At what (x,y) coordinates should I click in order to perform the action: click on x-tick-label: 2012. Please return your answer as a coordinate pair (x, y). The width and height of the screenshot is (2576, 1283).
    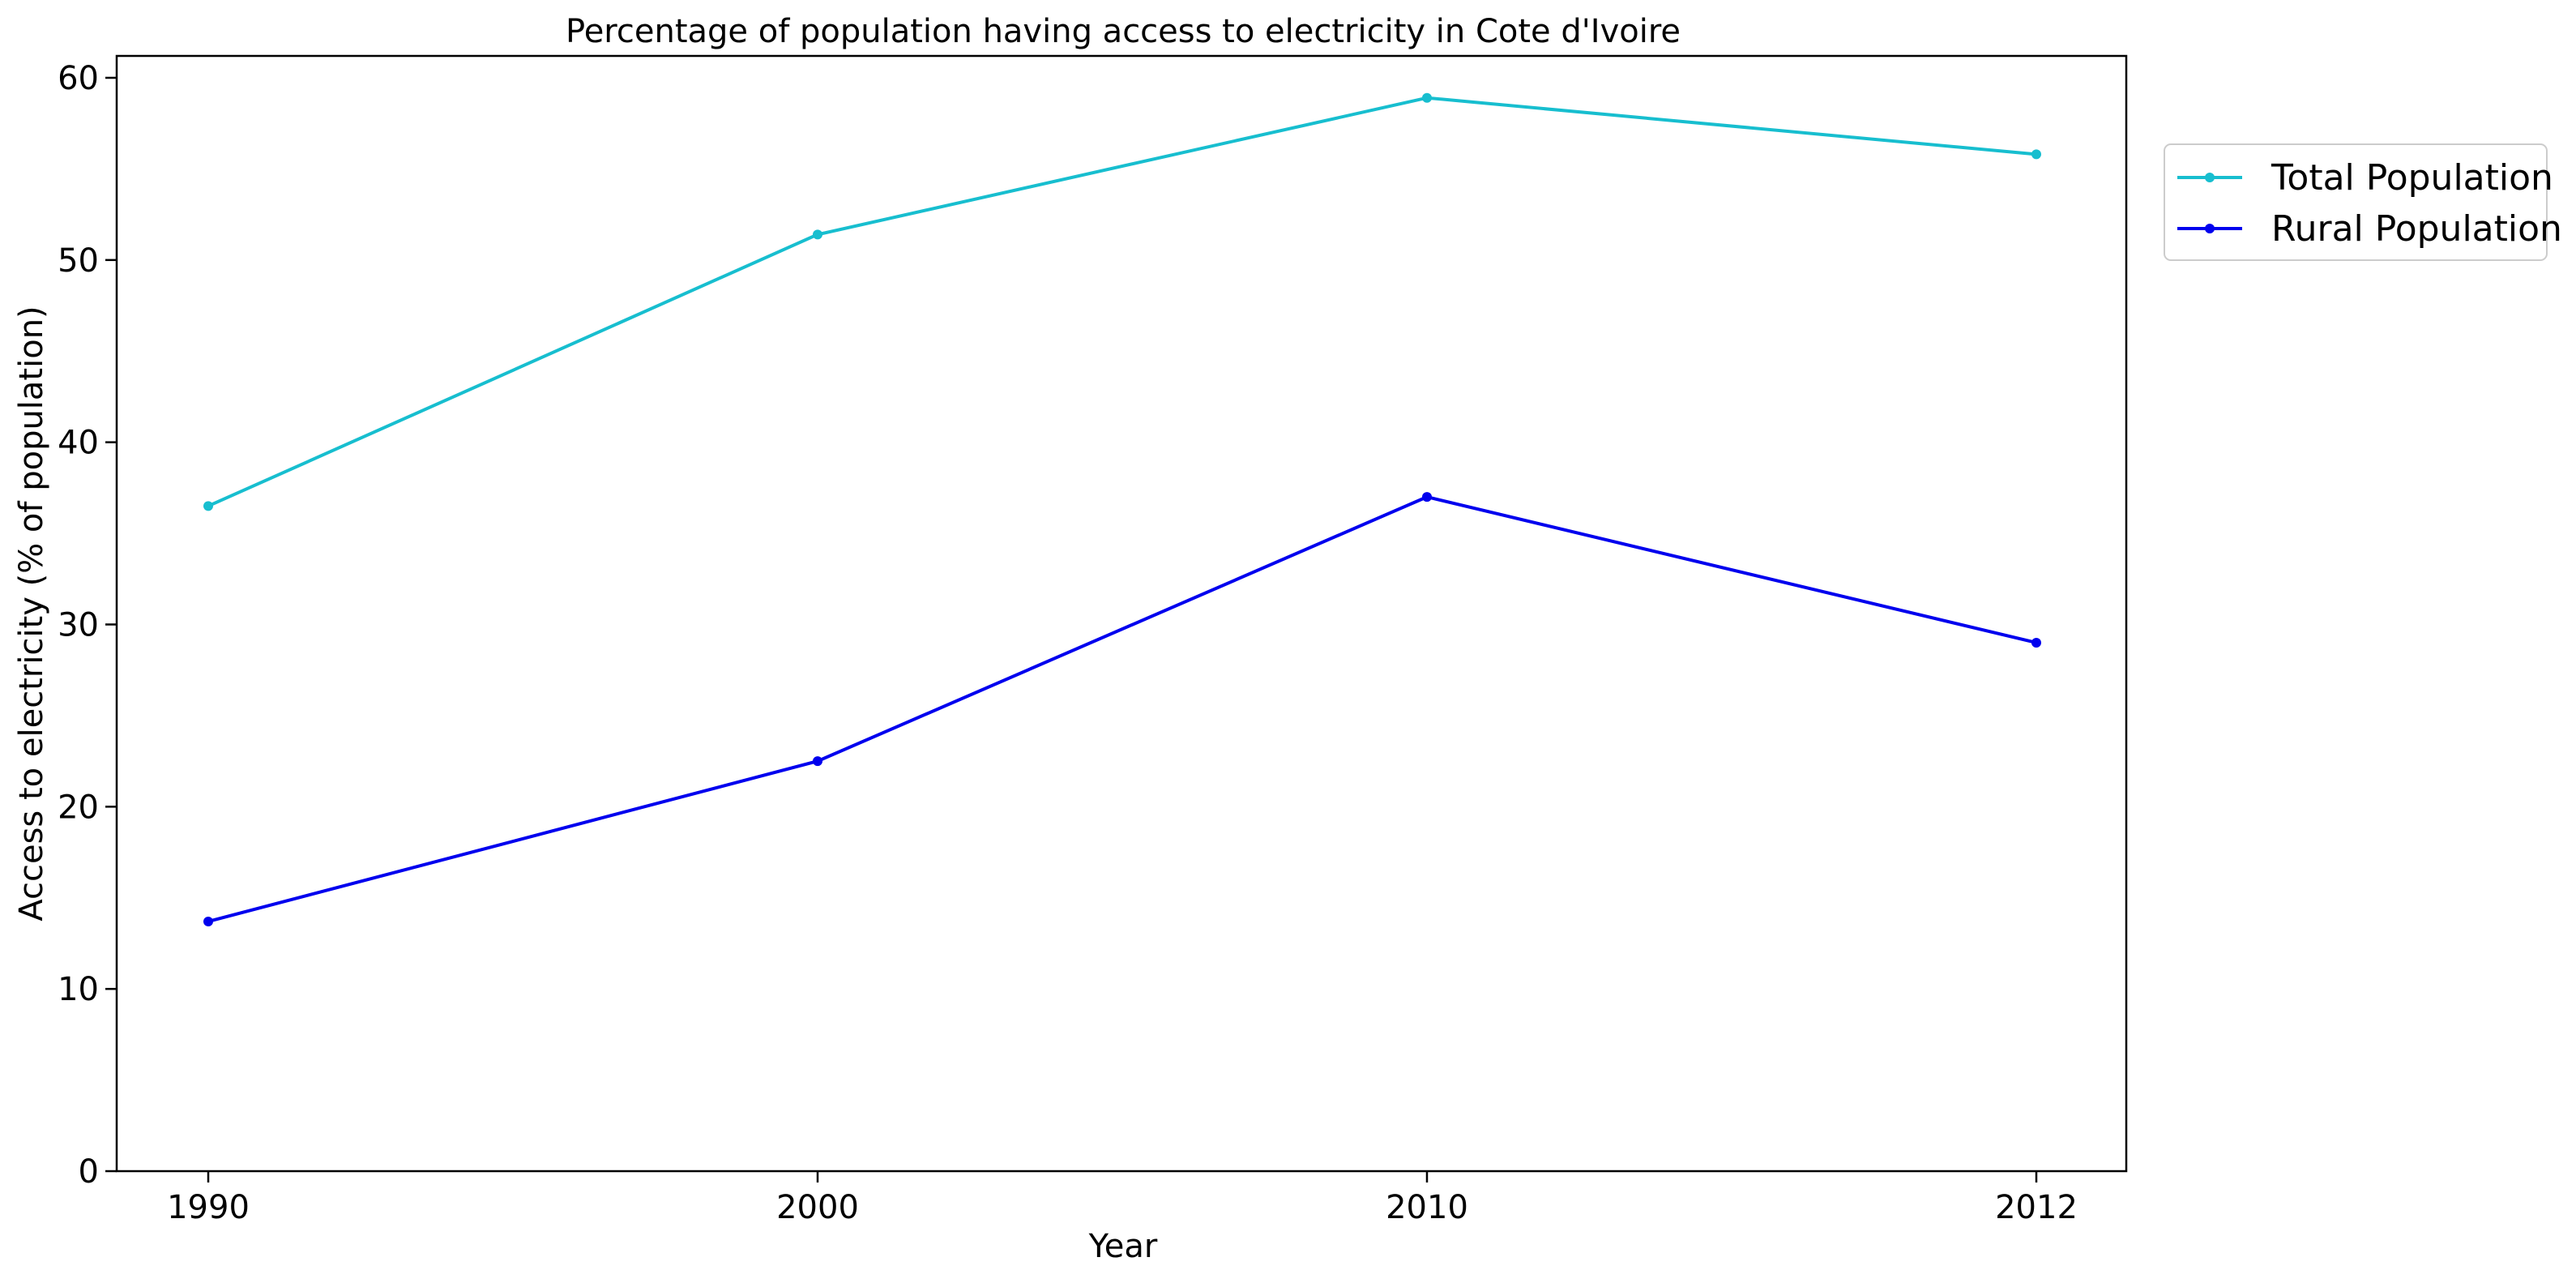
    Looking at the image, I should click on (2036, 1207).